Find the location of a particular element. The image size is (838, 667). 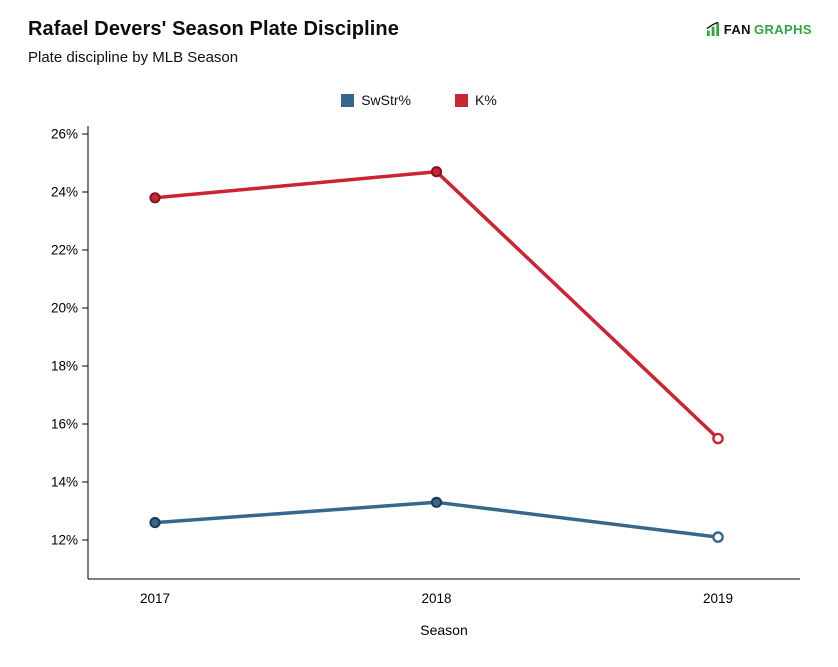

page-subtitle: Plate discipline by MLB Season is located at coordinates (133, 57).